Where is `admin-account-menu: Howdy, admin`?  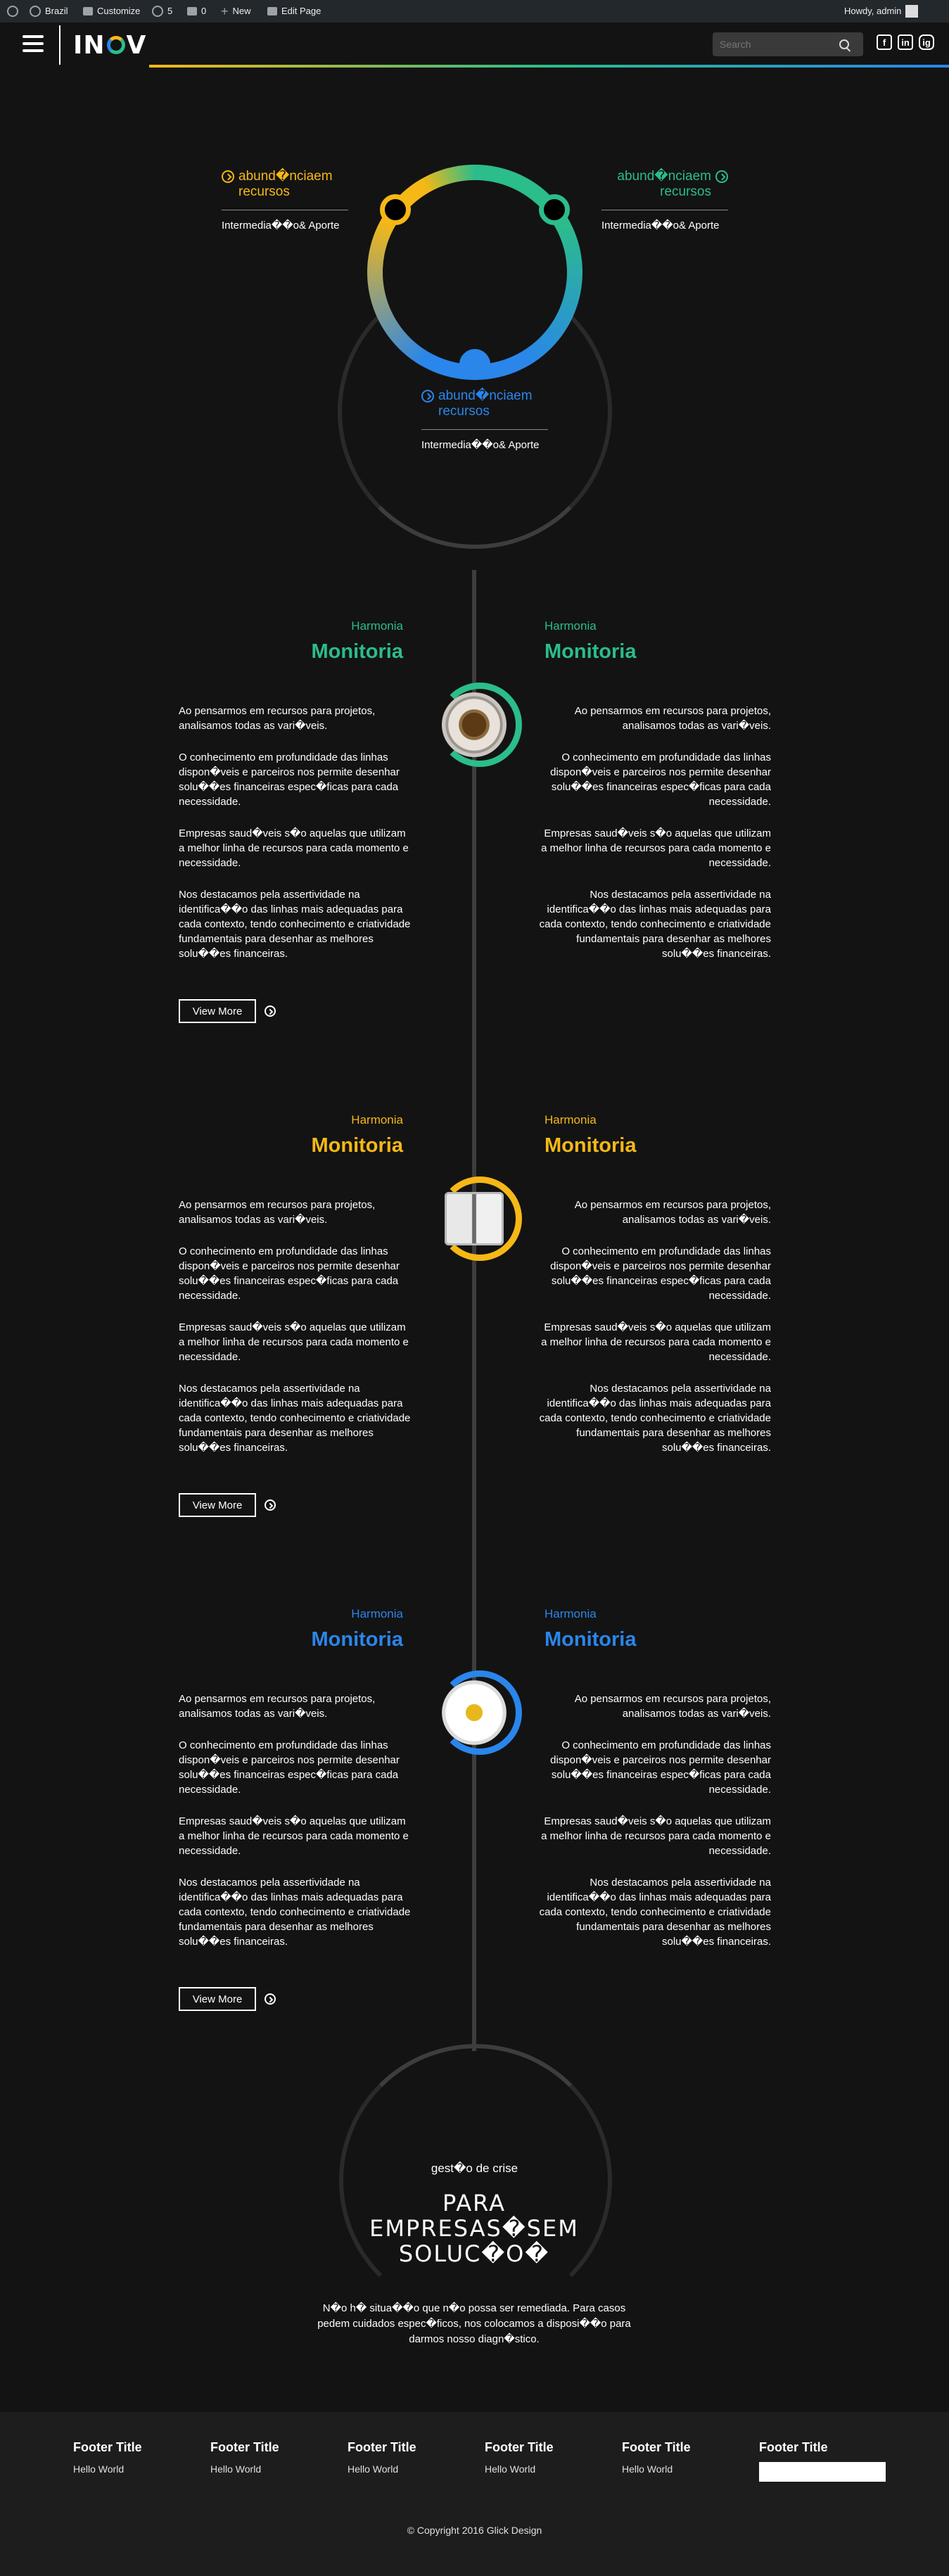
admin-account-menu: Howdy, admin is located at coordinates (881, 11).